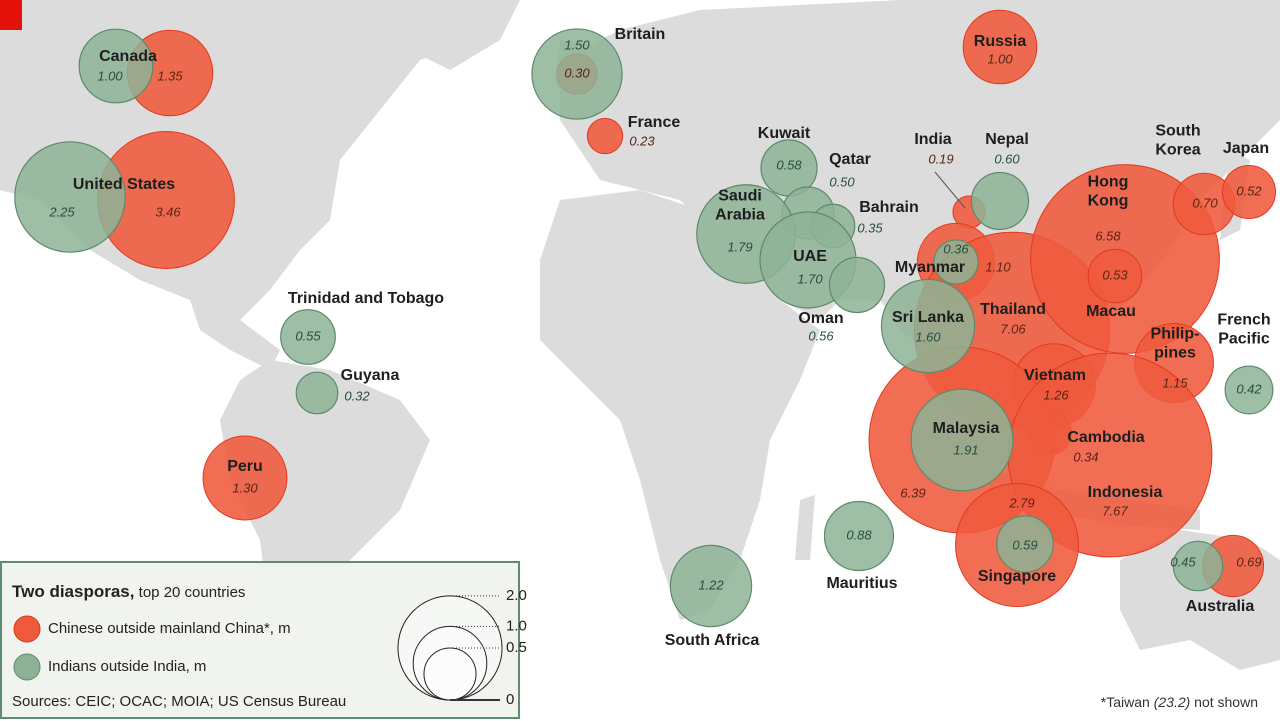 This screenshot has width=1280, height=721. Describe the element at coordinates (810, 256) in the screenshot. I see `place-name: UAE` at that location.